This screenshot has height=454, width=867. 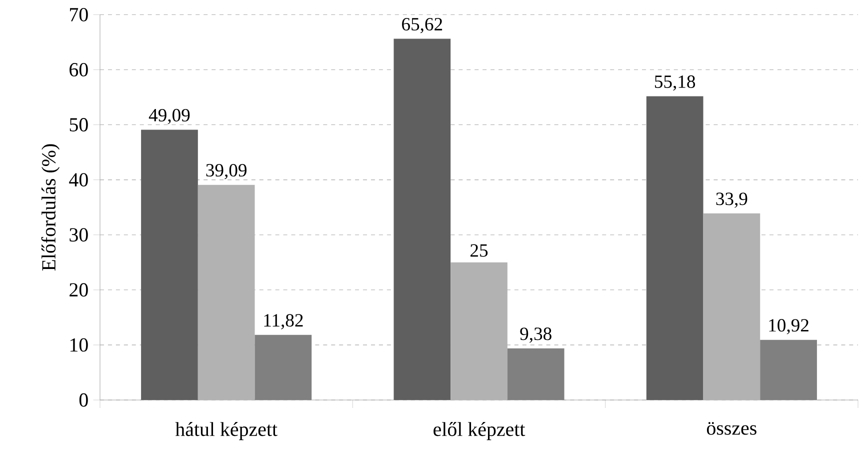 I want to click on data-label: 11,82, so click(x=283, y=322).